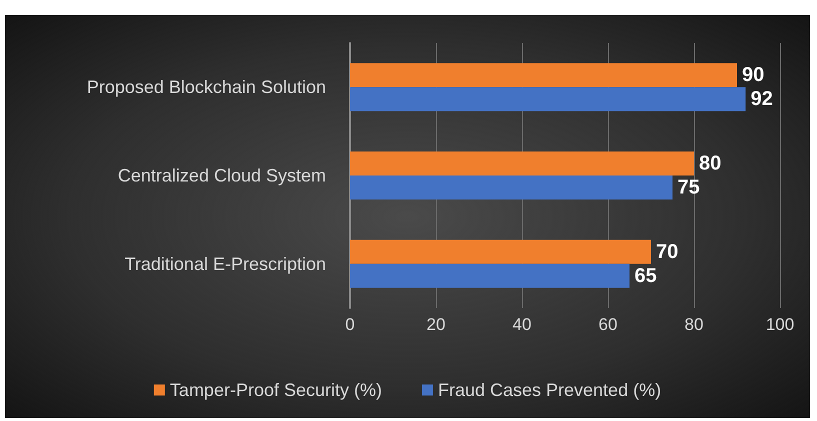 The height and width of the screenshot is (421, 817). What do you see at coordinates (350, 324) in the screenshot?
I see `x-tick-label: 0` at bounding box center [350, 324].